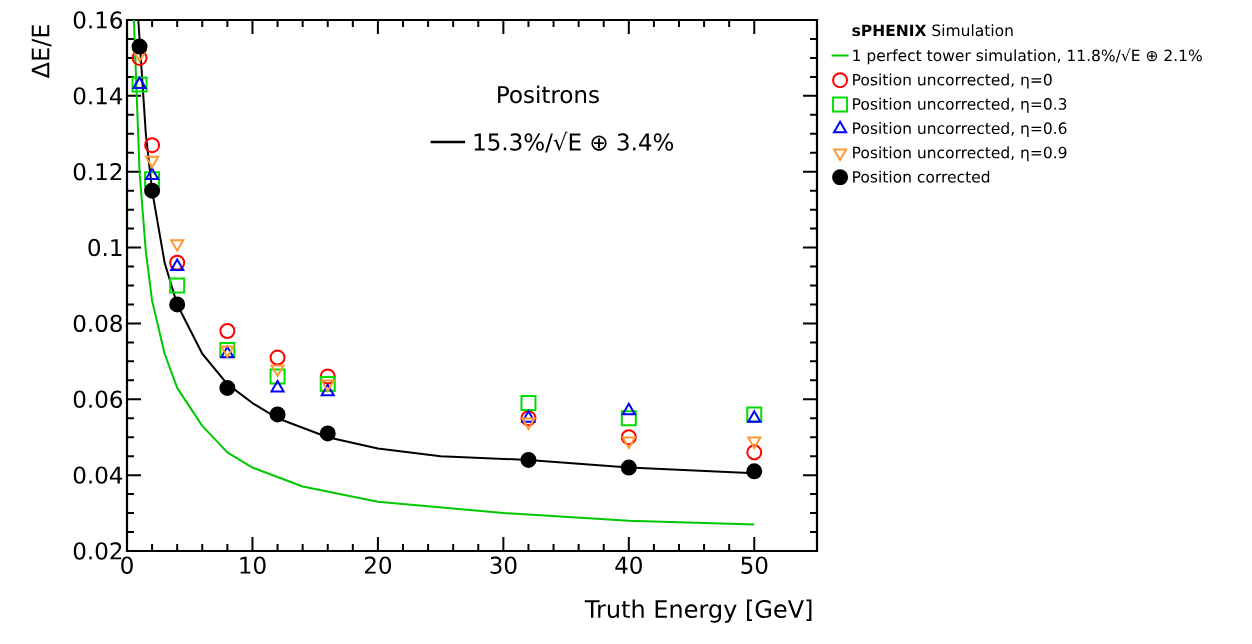 The height and width of the screenshot is (644, 1252). What do you see at coordinates (754, 565) in the screenshot?
I see `x-tick-label: 50` at bounding box center [754, 565].